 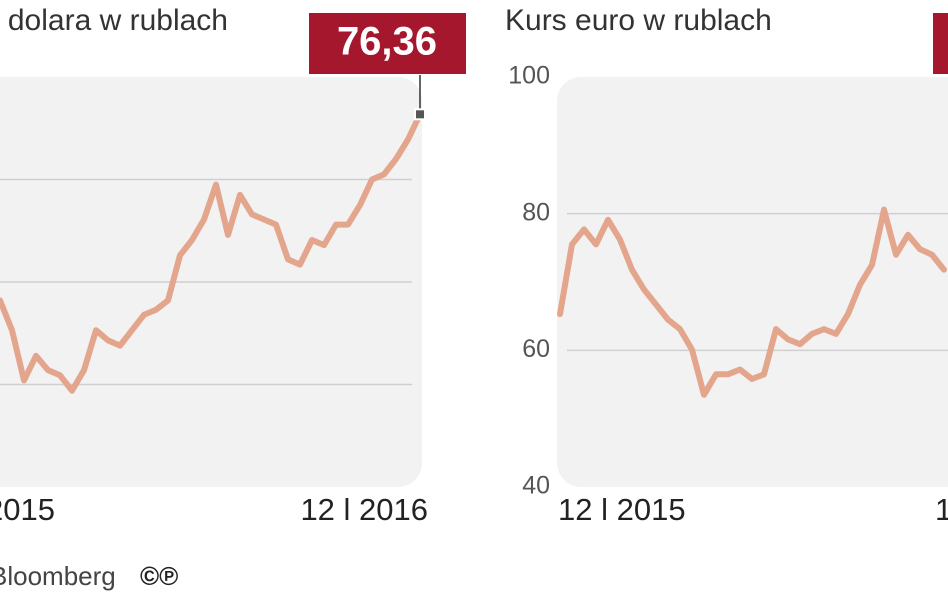 What do you see at coordinates (638, 20) in the screenshot?
I see `chart-title: Kurs euro w rublach` at bounding box center [638, 20].